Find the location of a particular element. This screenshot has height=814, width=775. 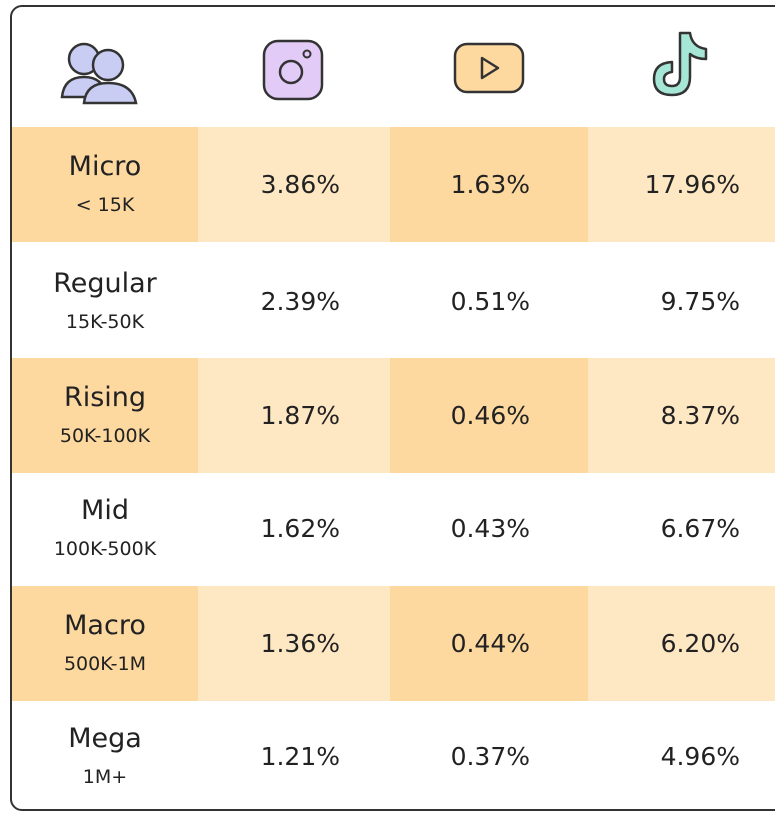

rate-cell: 0.51% is located at coordinates (489, 301).